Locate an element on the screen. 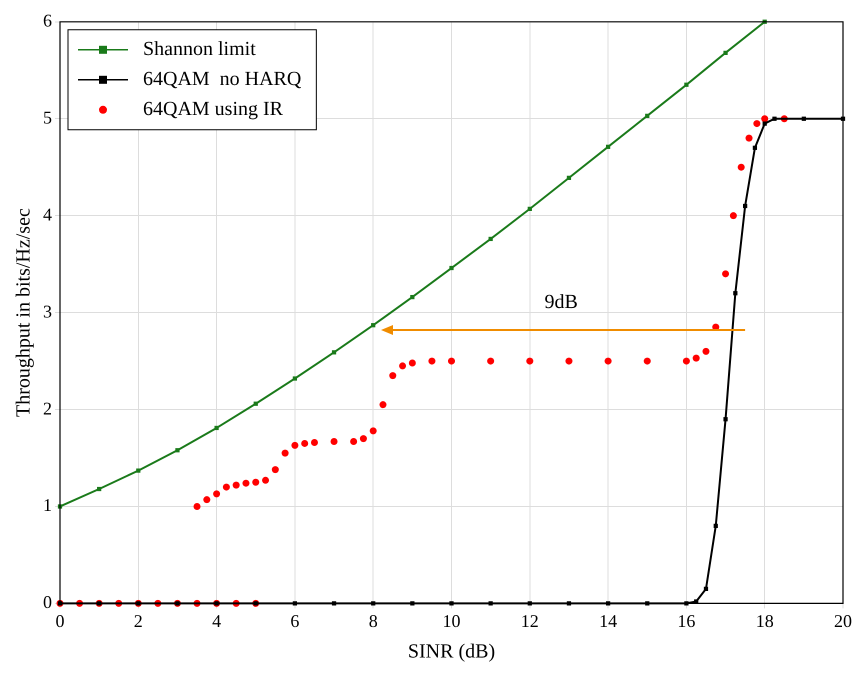 This screenshot has height=677, width=865. x-tick-label: 6 is located at coordinates (295, 620).